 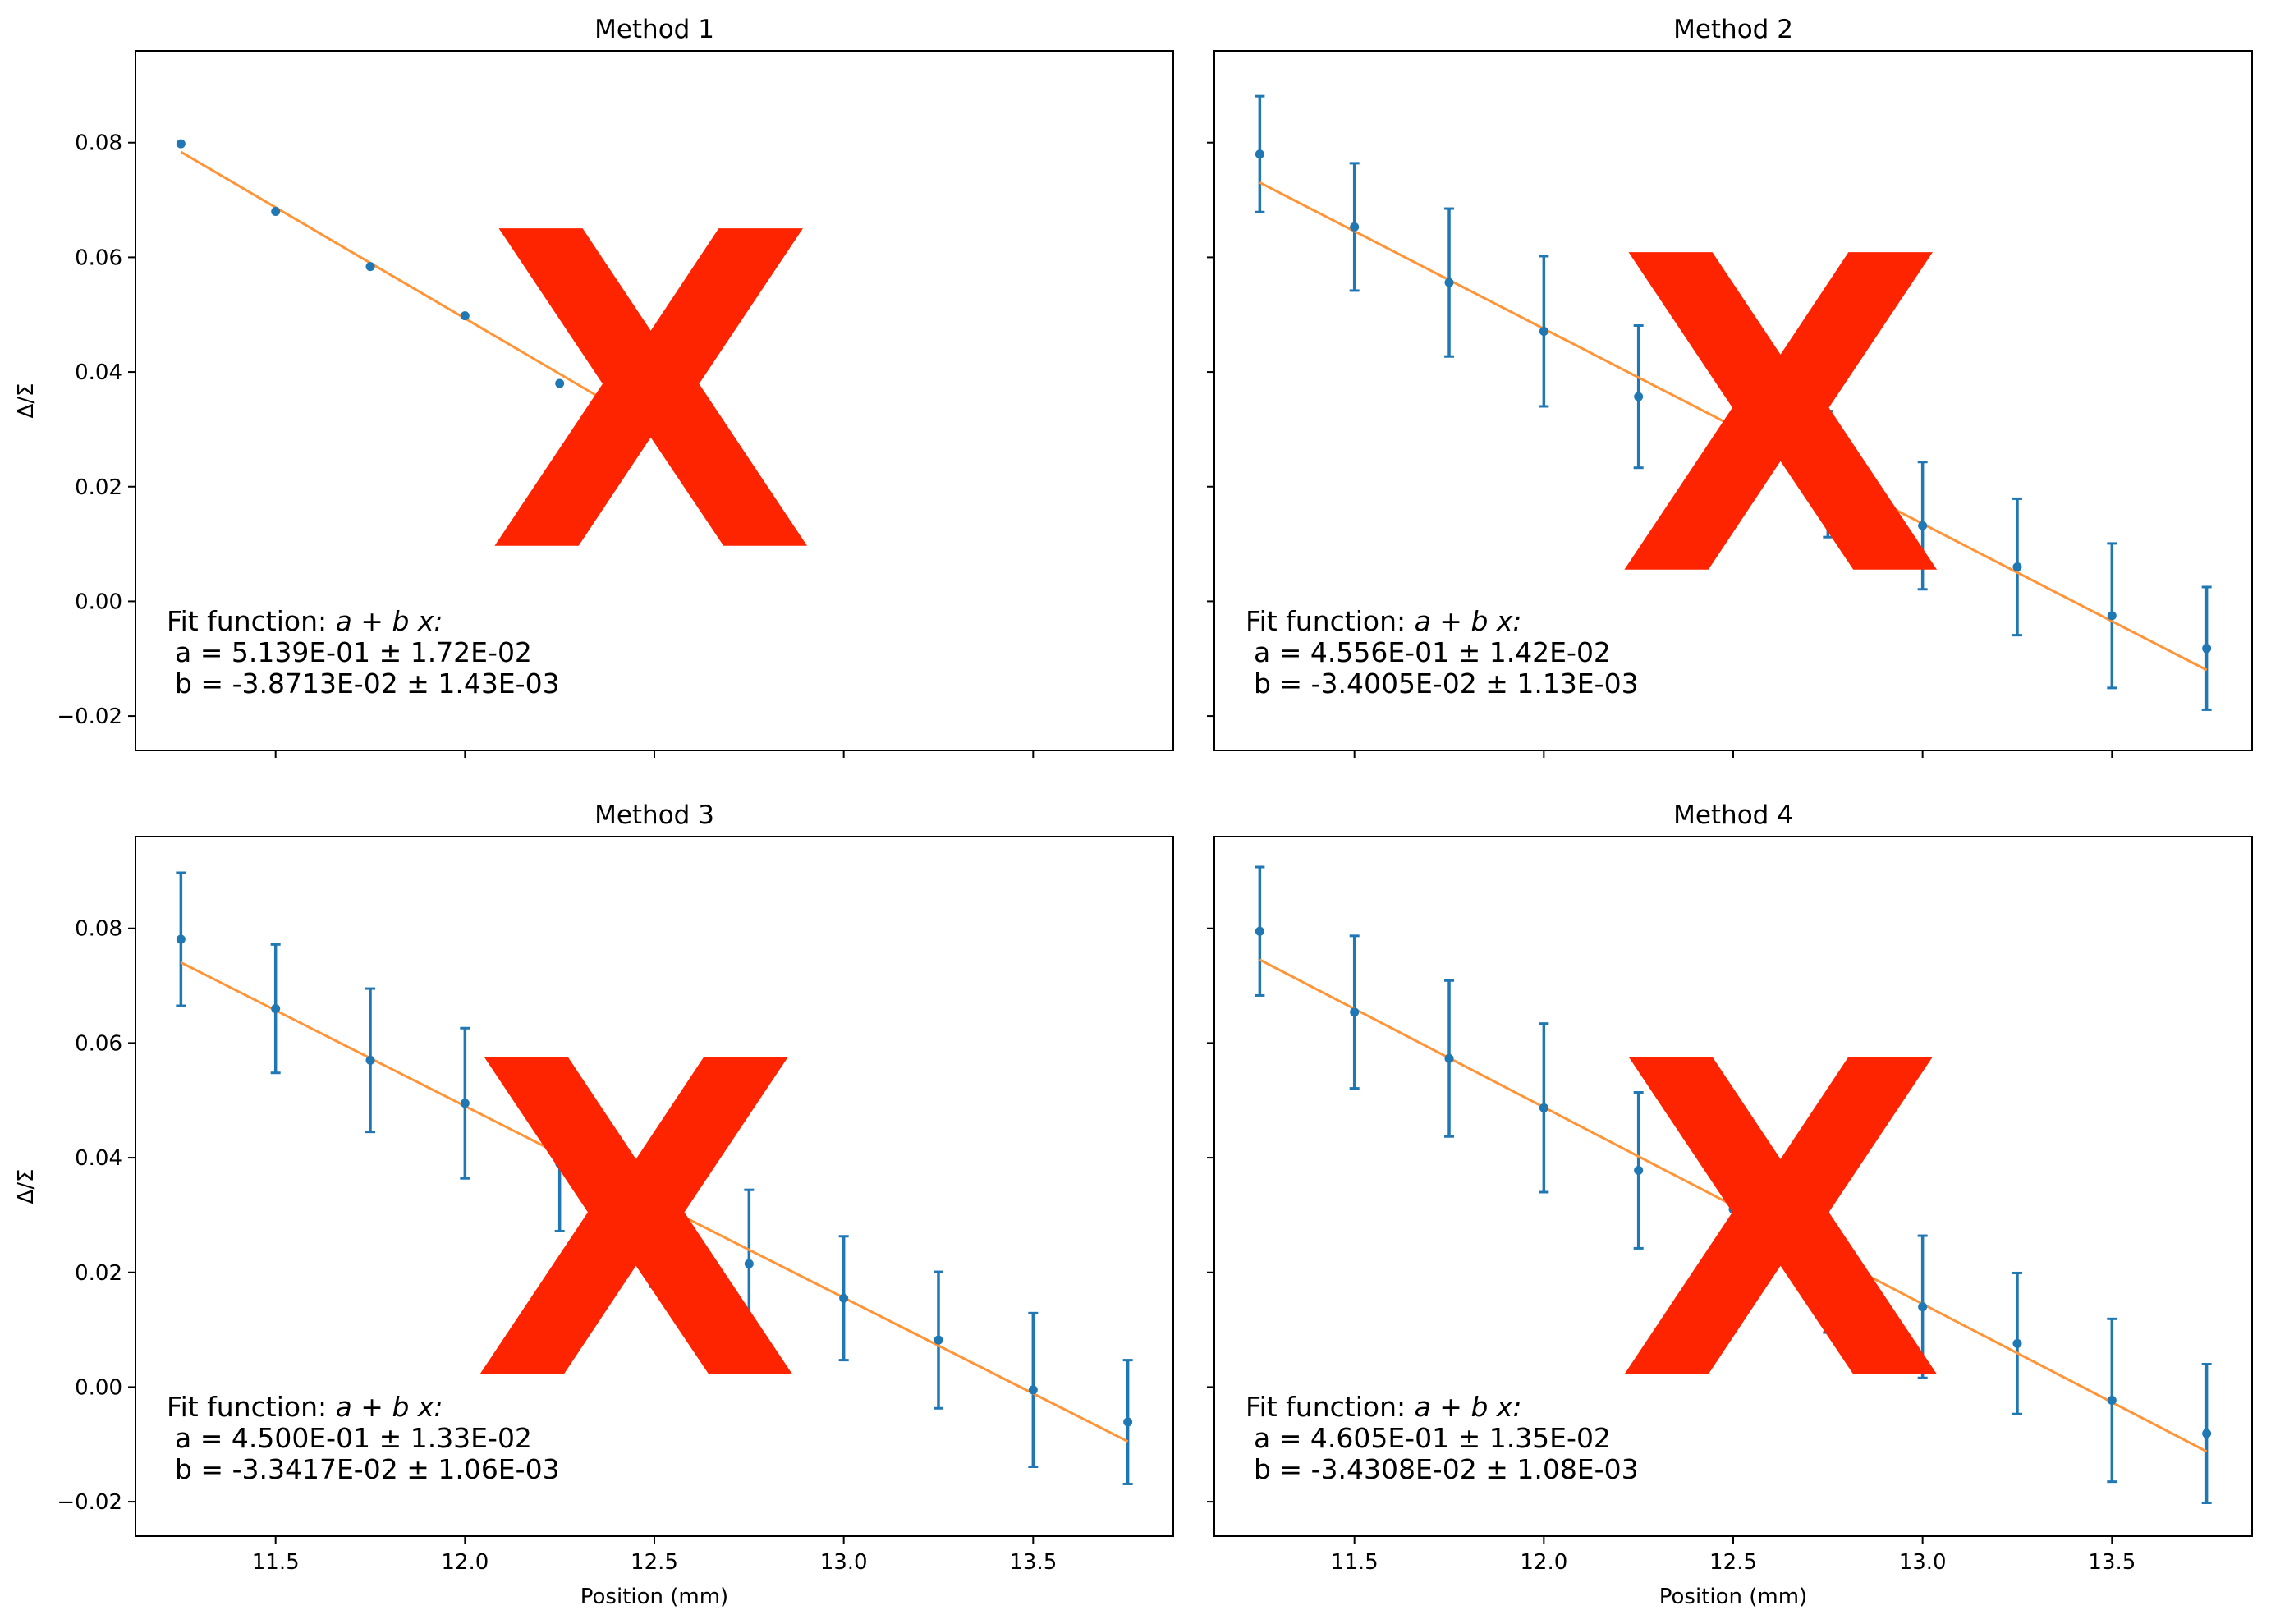 I want to click on fit-param-b: b = -3.4308E-02 ± 1.08E-03, so click(x=1446, y=1469).